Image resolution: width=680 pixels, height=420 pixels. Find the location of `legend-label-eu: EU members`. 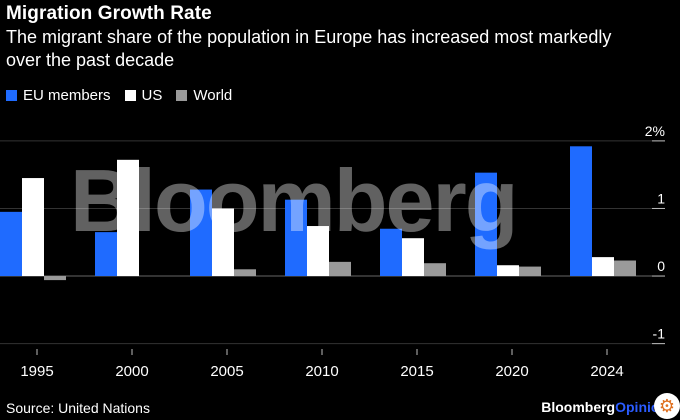

legend-label-eu: EU members is located at coordinates (67, 95).